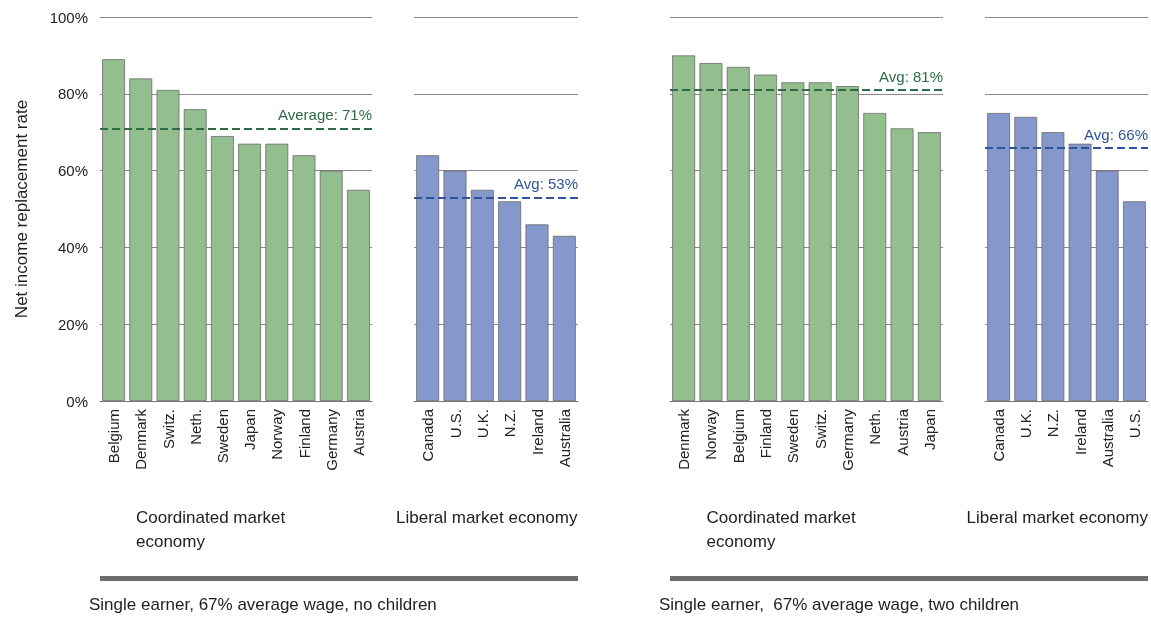 The width and height of the screenshot is (1151, 620). Describe the element at coordinates (839, 604) in the screenshot. I see `text: Single earner, 67% average wage, two children` at that location.